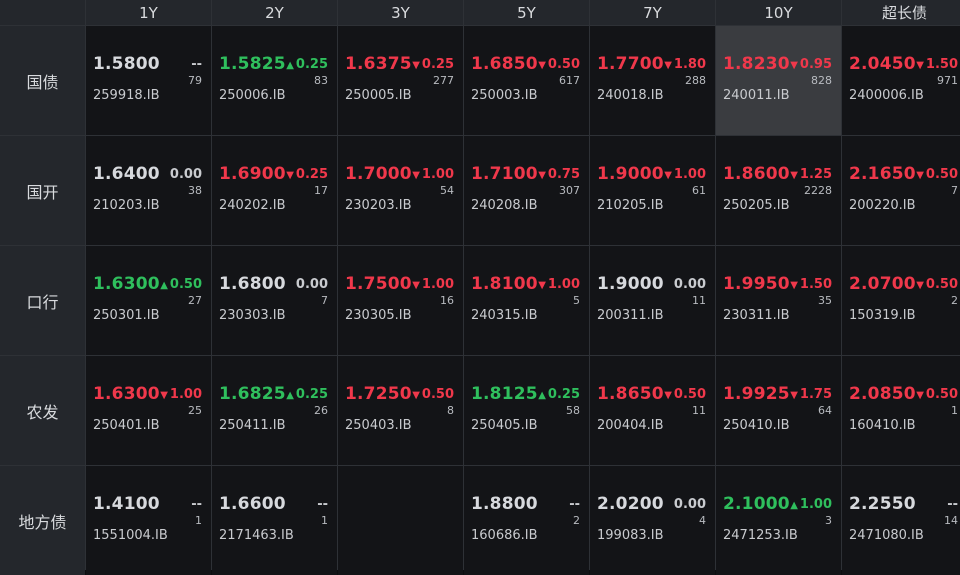 The height and width of the screenshot is (575, 960). I want to click on quote-cell: 2.1650 ▼ 0.50 7 200220.IB, so click(901, 190).